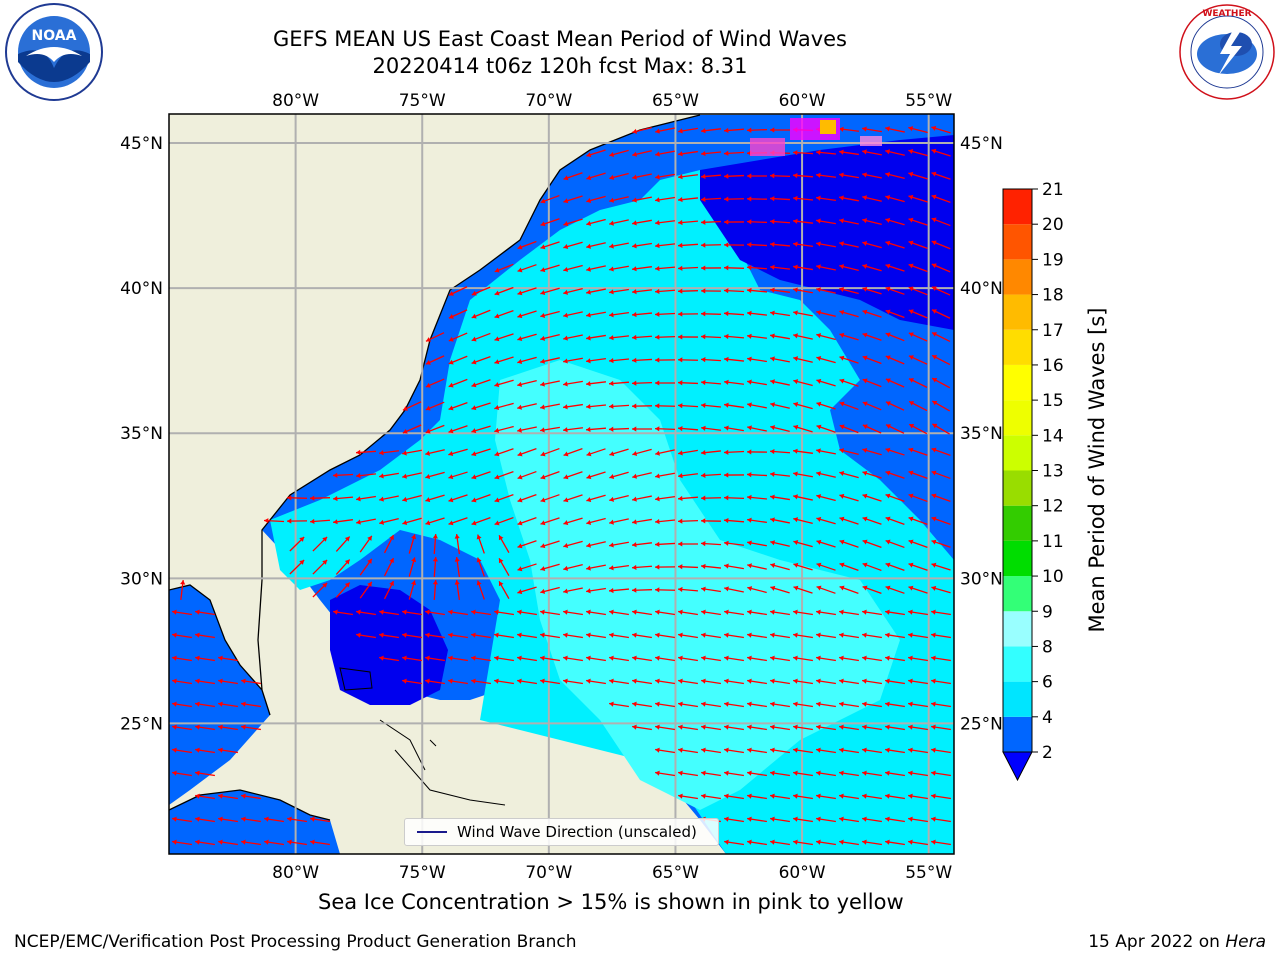 The width and height of the screenshot is (1280, 960). I want to click on colorbar-tick-label: 20, so click(1053, 225).